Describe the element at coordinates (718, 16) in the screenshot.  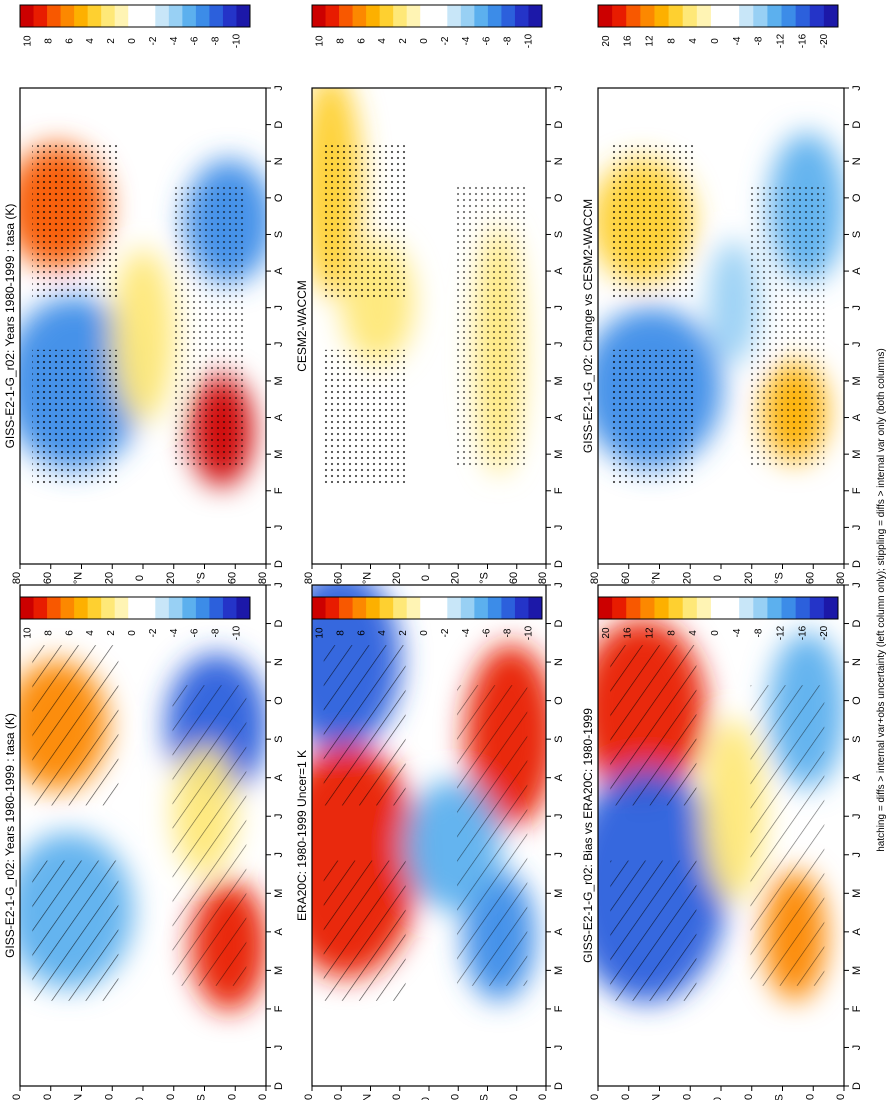
I see `colorbar-frame` at that location.